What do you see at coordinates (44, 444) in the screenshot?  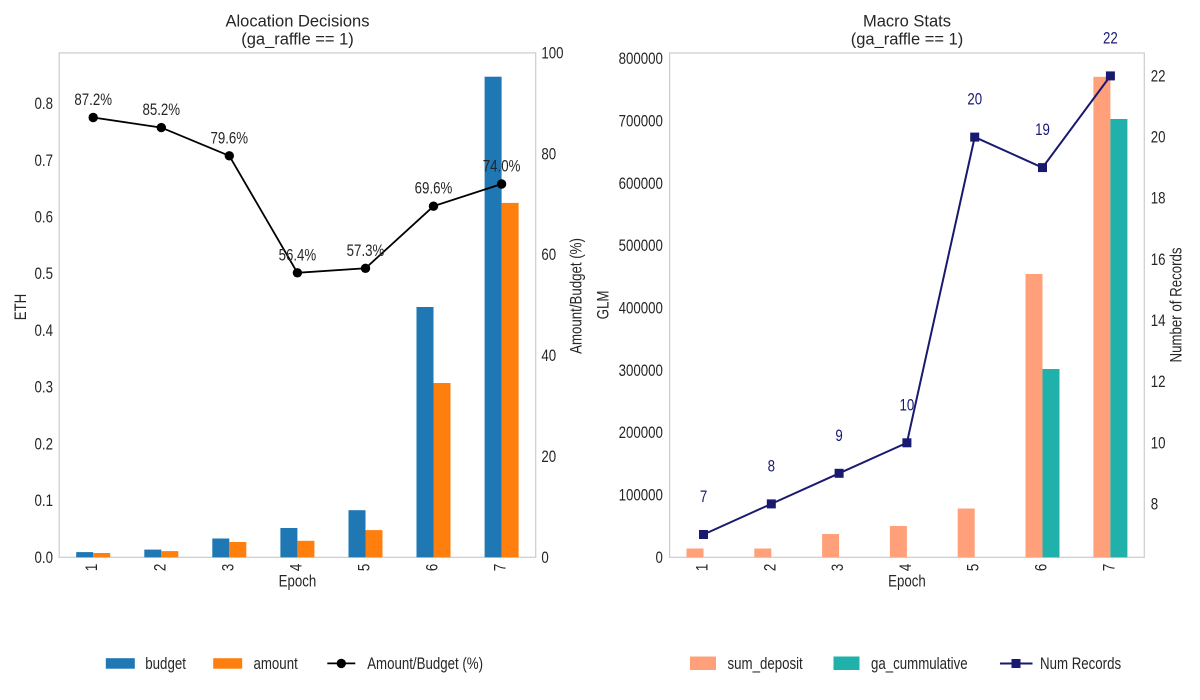 I see `svg-text: 0.2` at bounding box center [44, 444].